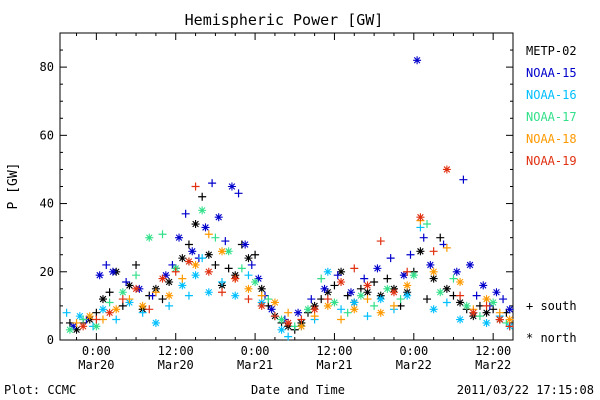  Describe the element at coordinates (284, 20) in the screenshot. I see `chart-title: Hemispheric Power [GW]` at that location.